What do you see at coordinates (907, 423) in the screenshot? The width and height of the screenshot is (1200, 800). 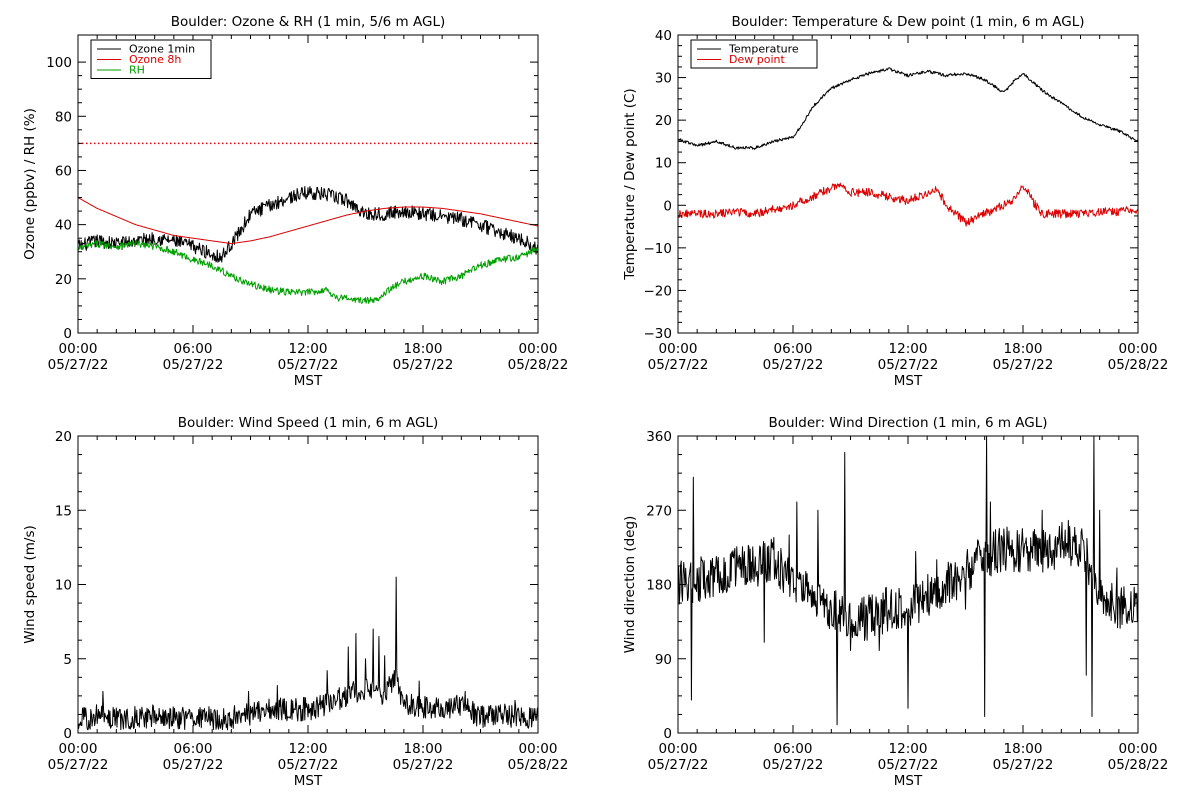 I see `chart-title: Boulder: Wind Direction (1 min, 6 m AGL)` at bounding box center [907, 423].